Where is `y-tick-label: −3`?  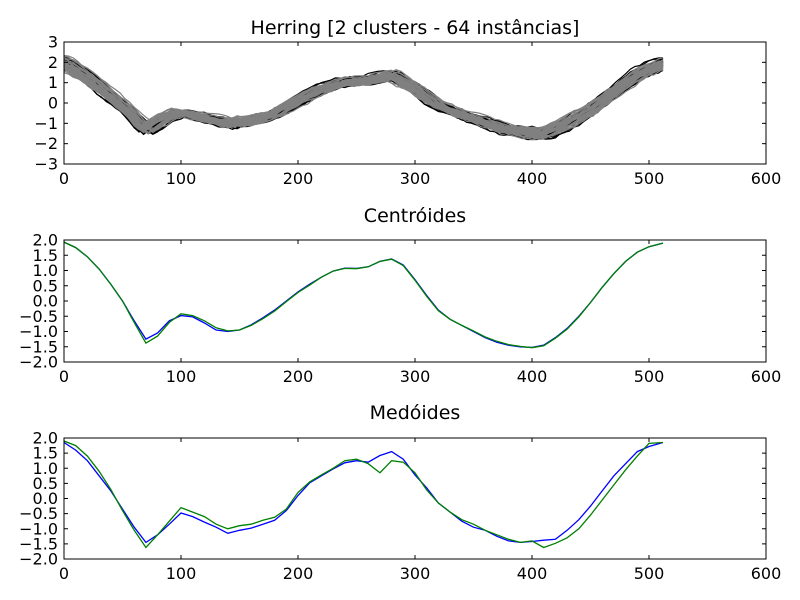 y-tick-label: −3 is located at coordinates (46, 164).